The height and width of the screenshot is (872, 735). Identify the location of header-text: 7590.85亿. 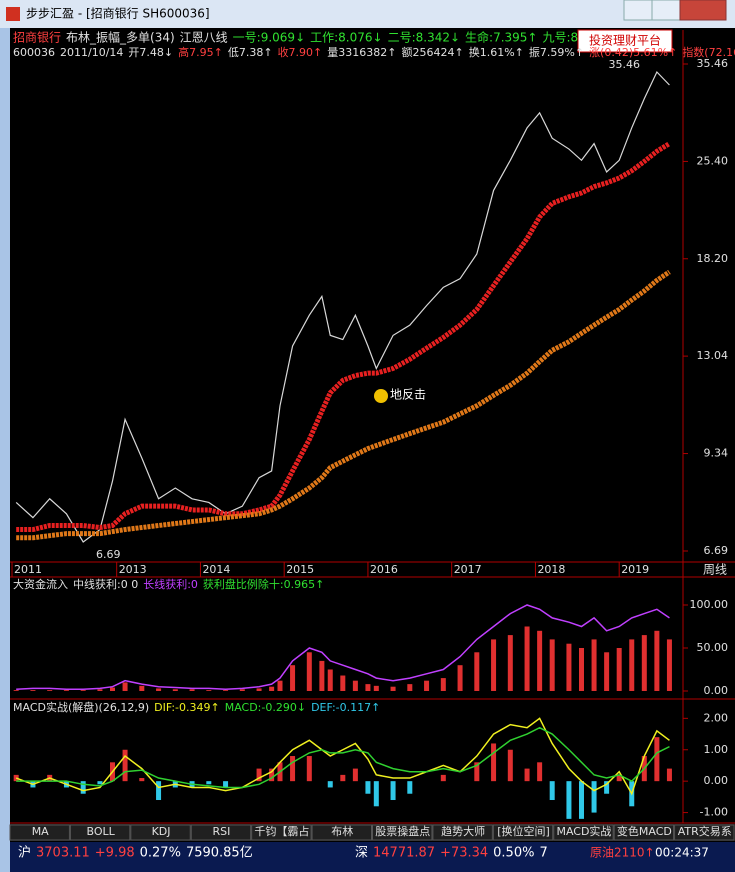
(219, 853).